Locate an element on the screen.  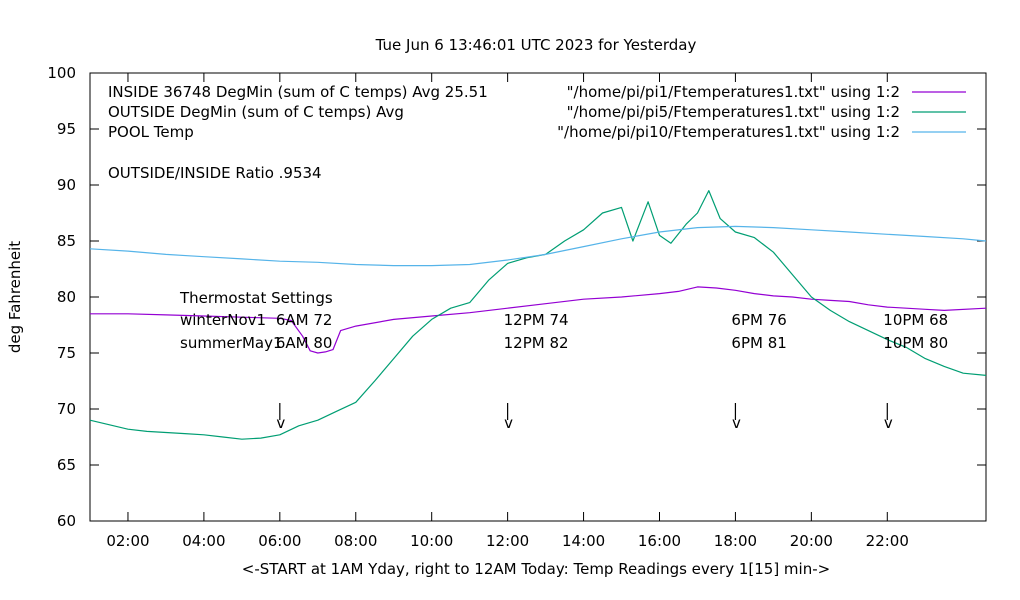
y-tick-label: 85 is located at coordinates (66, 241).